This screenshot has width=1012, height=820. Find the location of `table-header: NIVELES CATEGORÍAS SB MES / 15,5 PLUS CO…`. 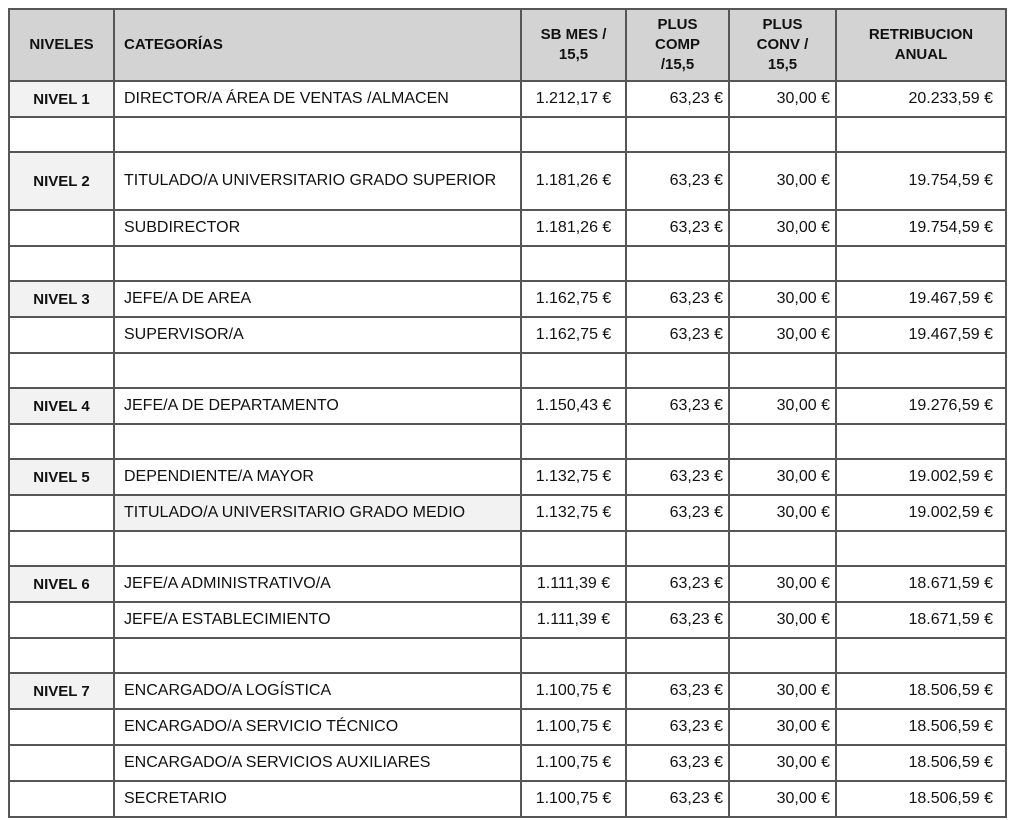

table-header: NIVELES CATEGORÍAS SB MES / 15,5 PLUS CO… is located at coordinates (507, 45).